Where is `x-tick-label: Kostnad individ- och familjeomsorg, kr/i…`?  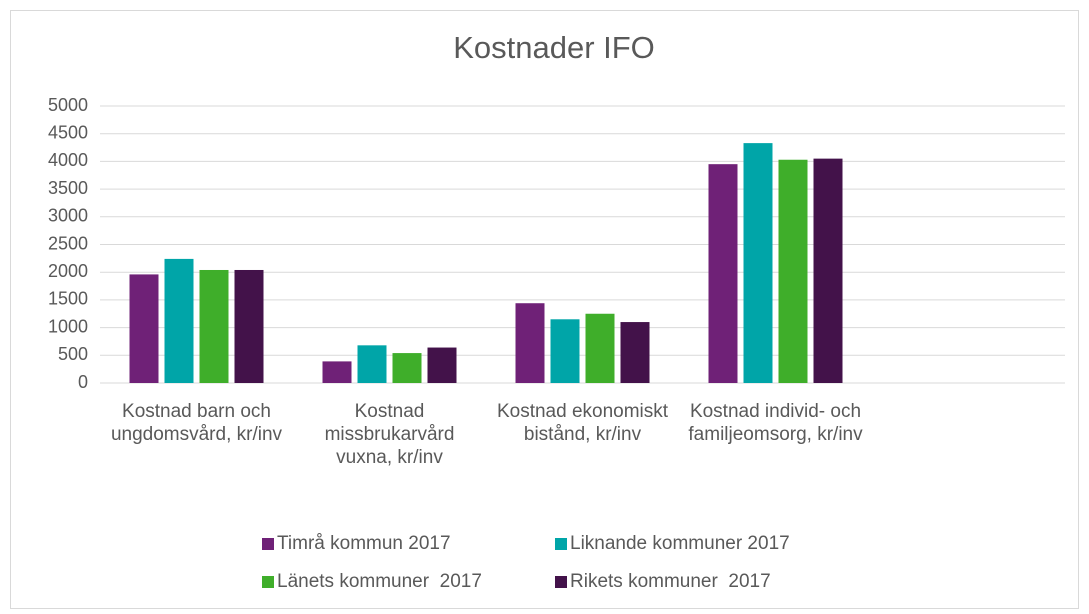
x-tick-label: Kostnad individ- och familjeomsorg, kr/i… is located at coordinates (775, 423).